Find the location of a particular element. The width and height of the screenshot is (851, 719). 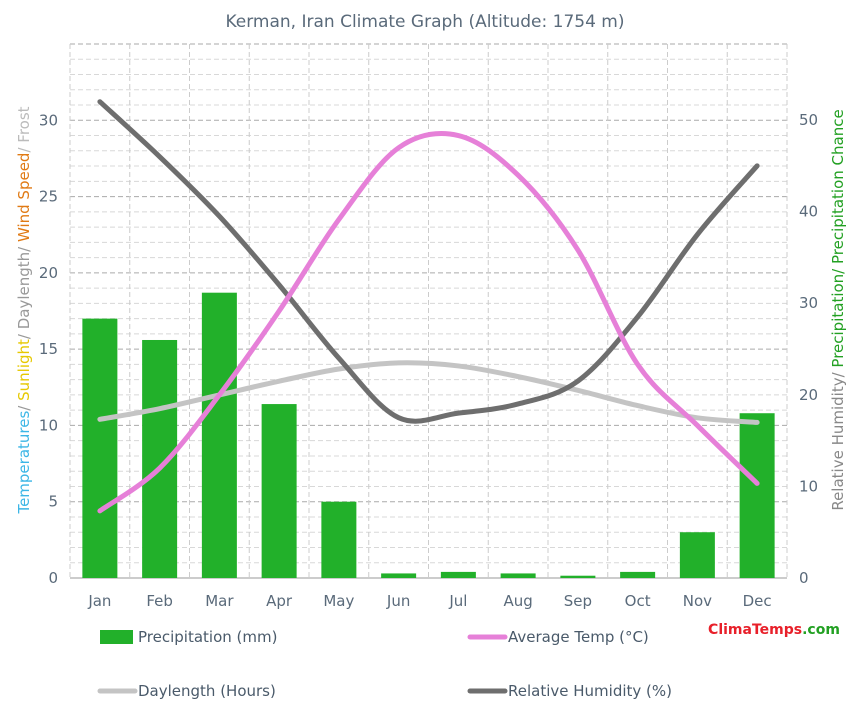

precipitation-bar-jan is located at coordinates (100, 448).